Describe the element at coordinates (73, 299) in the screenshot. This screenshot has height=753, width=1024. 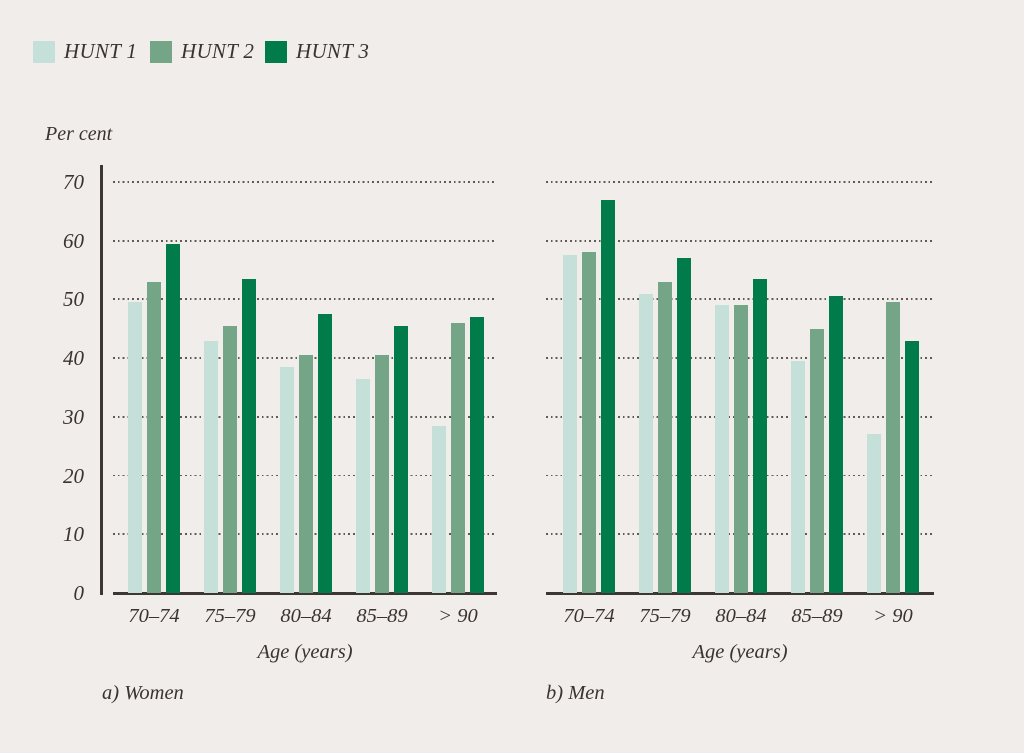
I see `y-tick-label: 50` at that location.